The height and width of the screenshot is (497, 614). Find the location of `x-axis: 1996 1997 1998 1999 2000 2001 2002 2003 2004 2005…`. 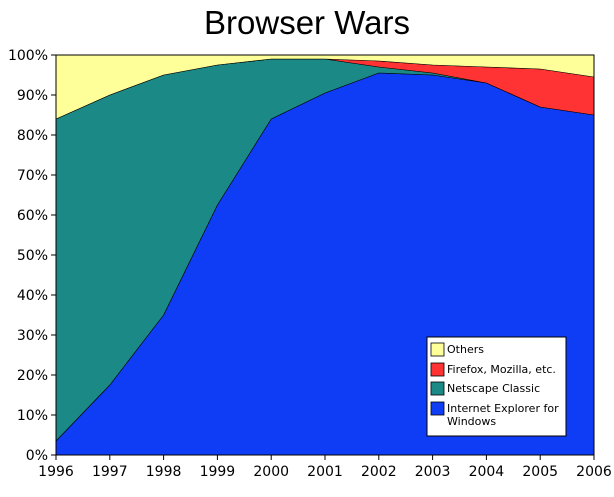

x-axis: 1996 1997 1998 1999 2000 2001 2002 2003 2004 2005… is located at coordinates (325, 467).